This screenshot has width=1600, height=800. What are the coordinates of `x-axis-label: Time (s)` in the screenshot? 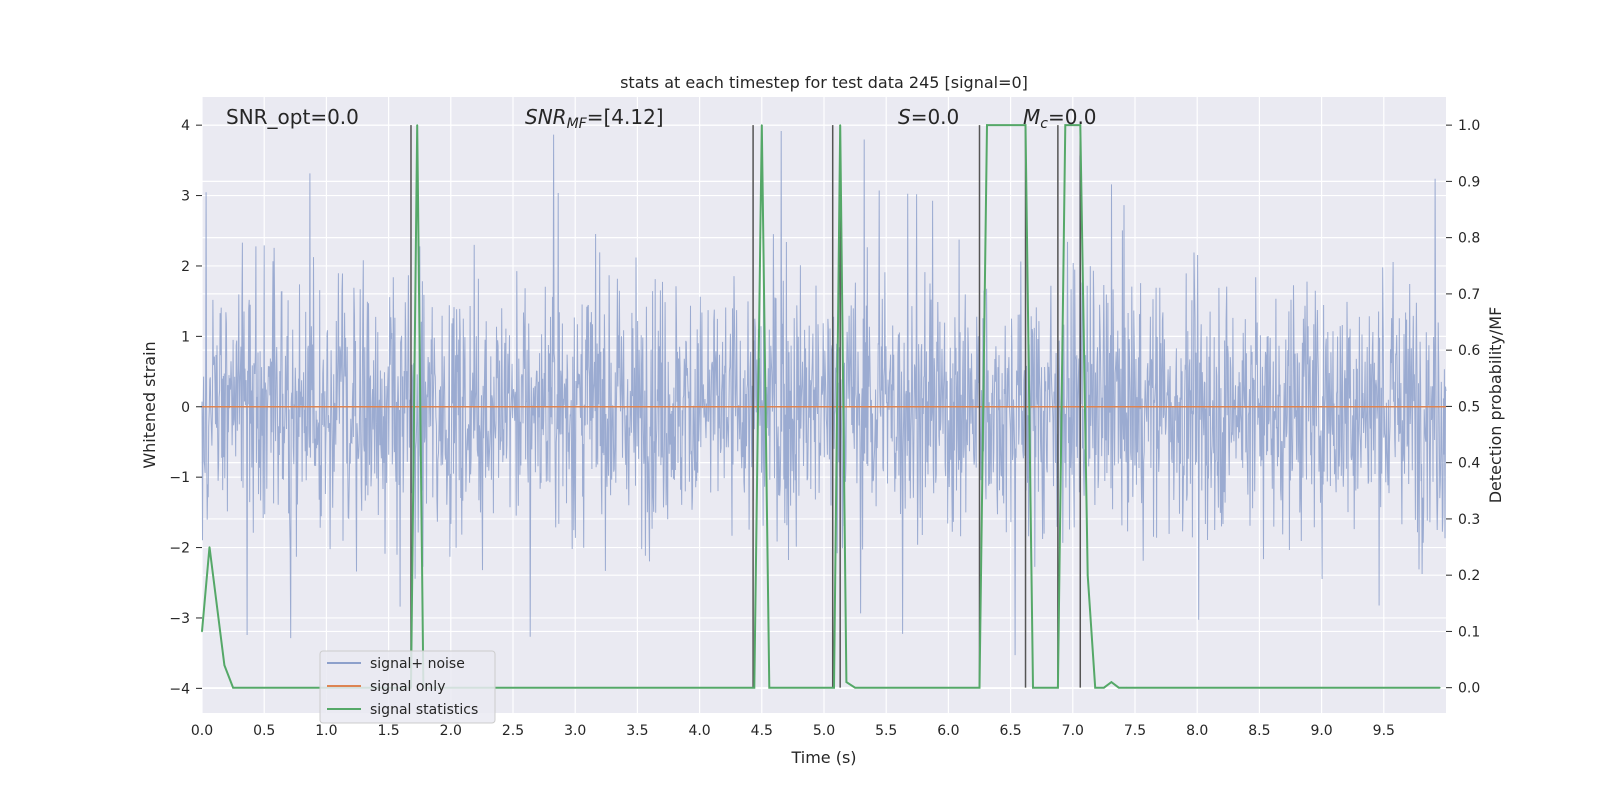 It's located at (823, 757).